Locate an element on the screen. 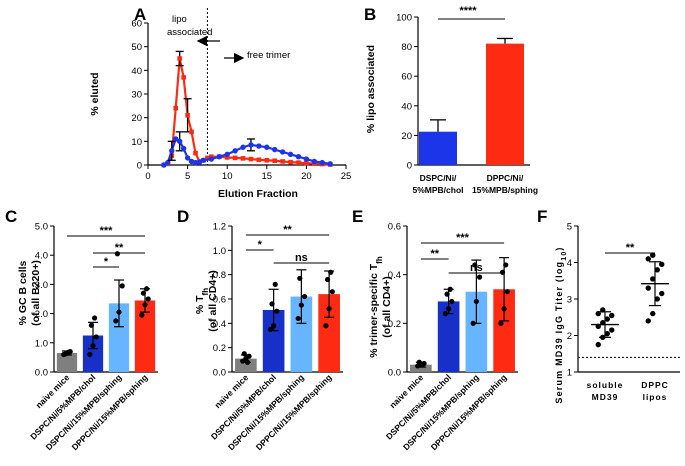 The image size is (685, 466). panelE-ytick-label: 0.2 is located at coordinates (394, 324).